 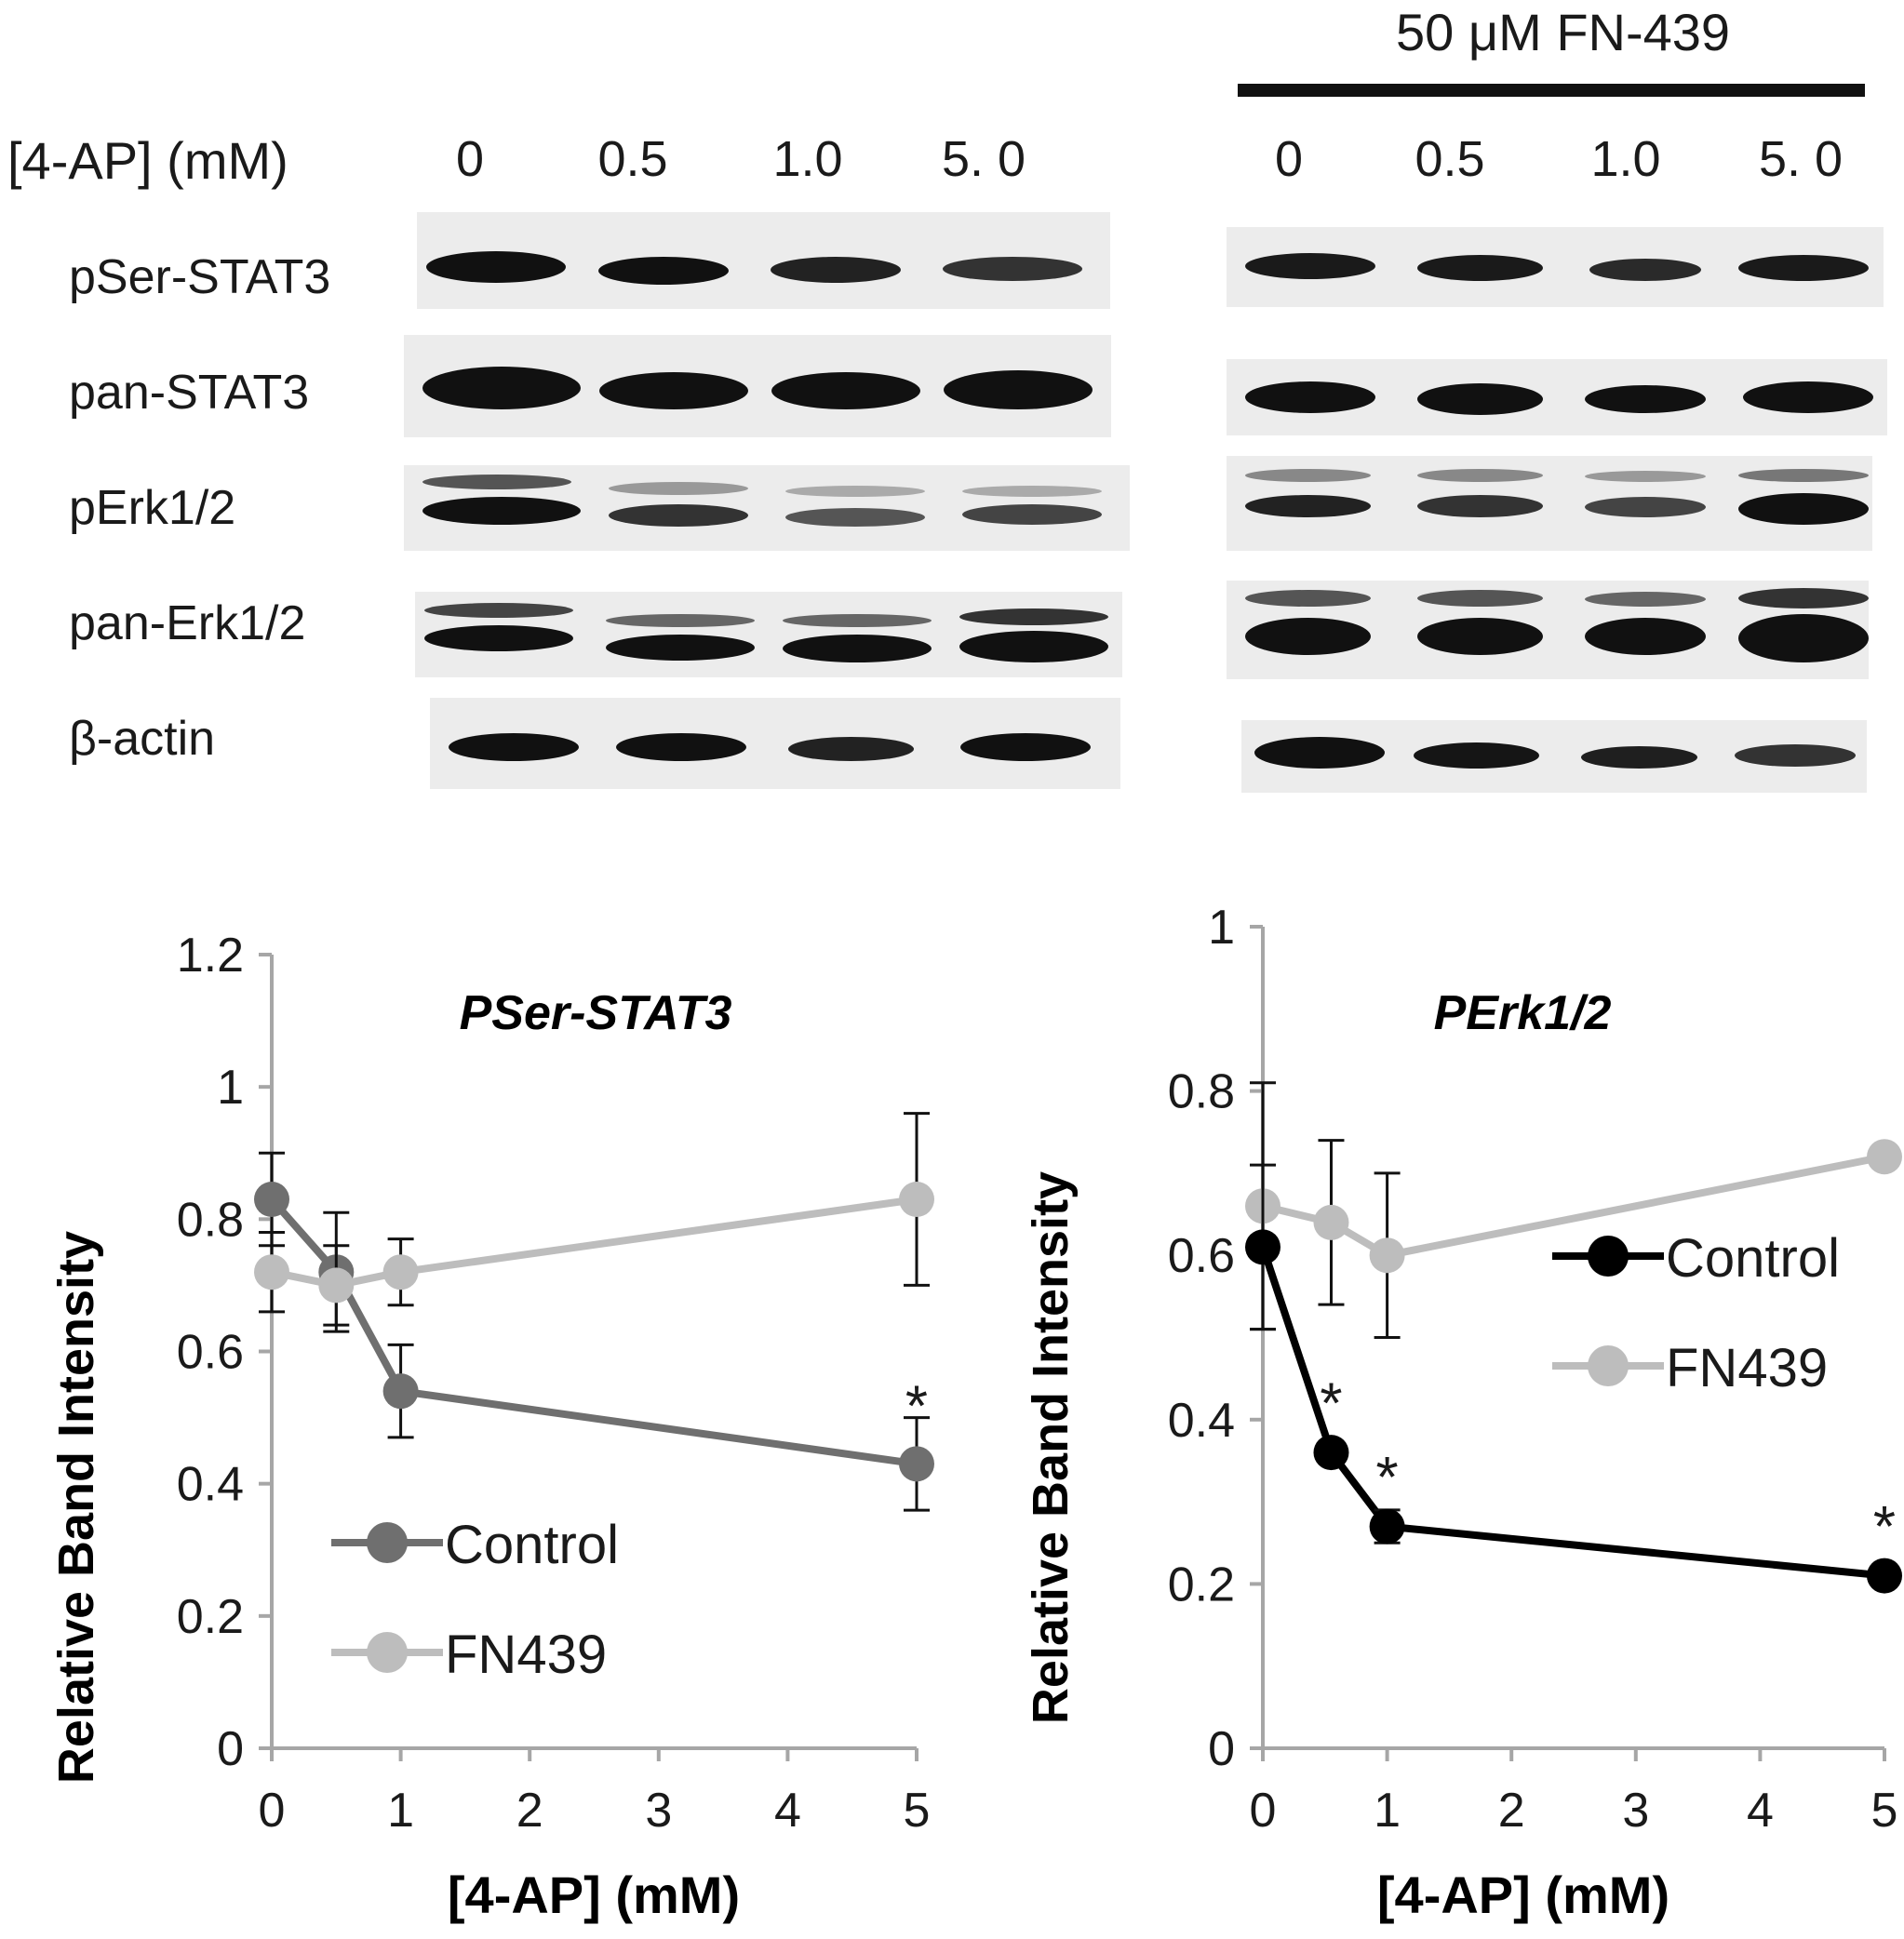 What do you see at coordinates (387, 1652) in the screenshot?
I see `legend-marker-fn439` at bounding box center [387, 1652].